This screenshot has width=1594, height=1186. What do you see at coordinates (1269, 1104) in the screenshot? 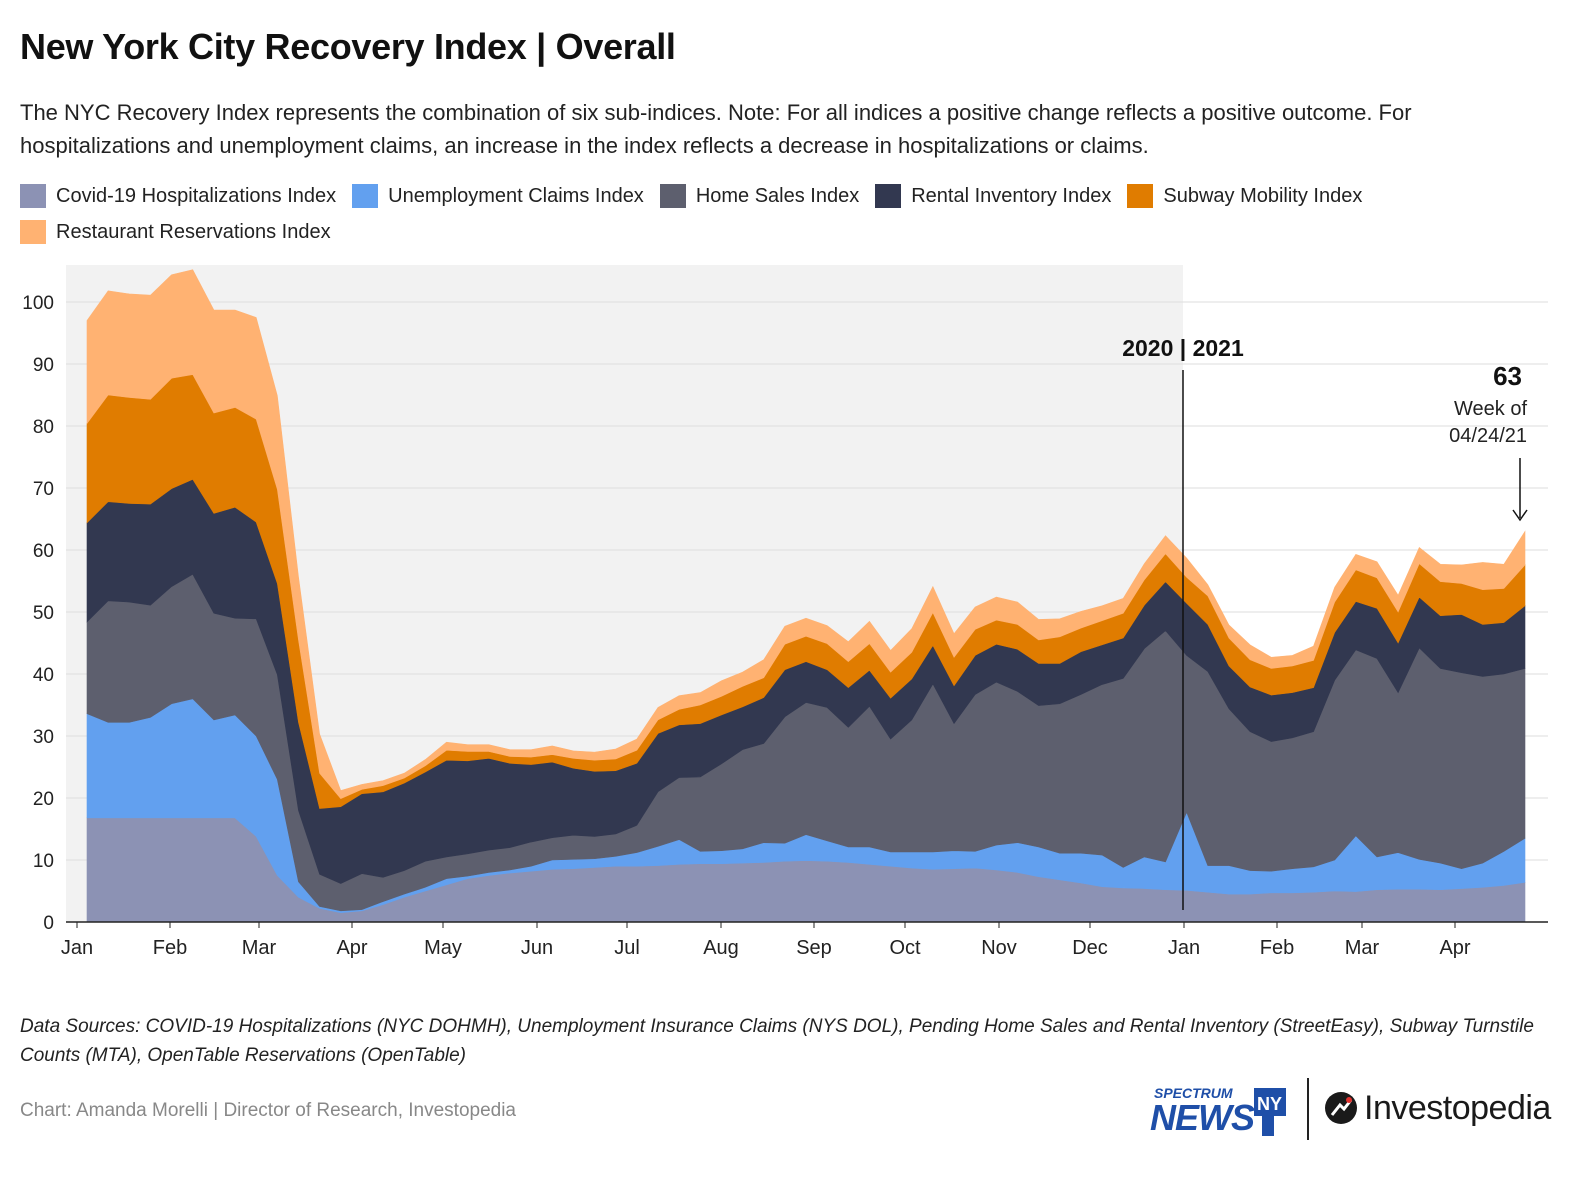
I see `spectrum-logo-badge: NY` at bounding box center [1269, 1104].